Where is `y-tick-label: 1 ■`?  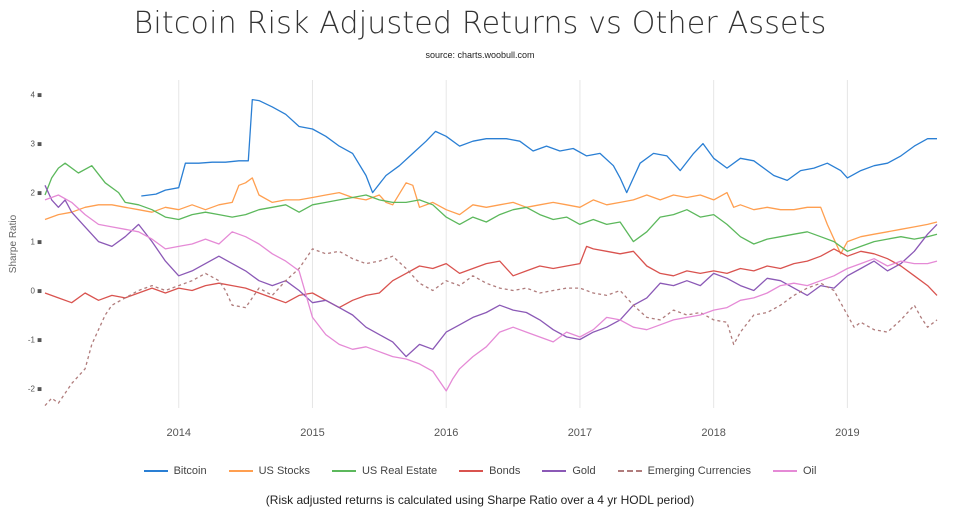
y-tick-label: 1 ■ is located at coordinates (36, 242).